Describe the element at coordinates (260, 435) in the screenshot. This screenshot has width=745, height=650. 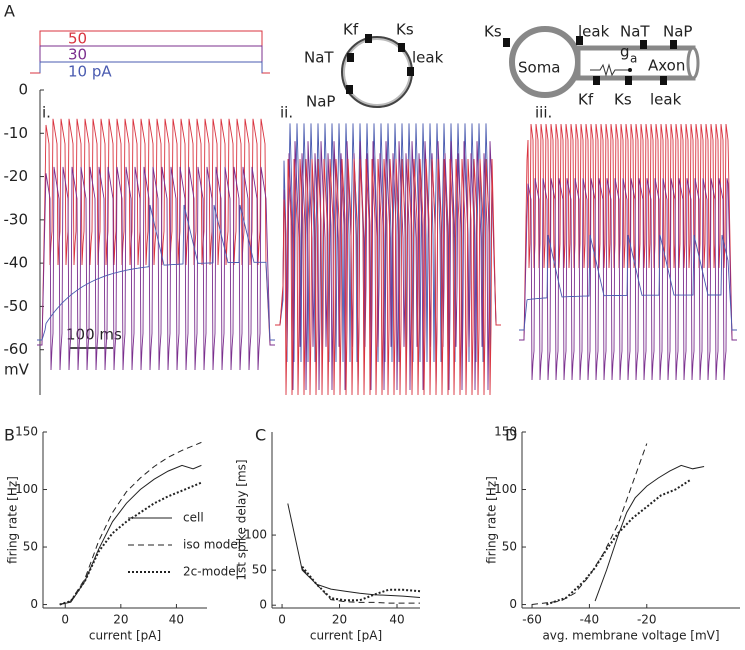
I see `panel-label: C` at that location.